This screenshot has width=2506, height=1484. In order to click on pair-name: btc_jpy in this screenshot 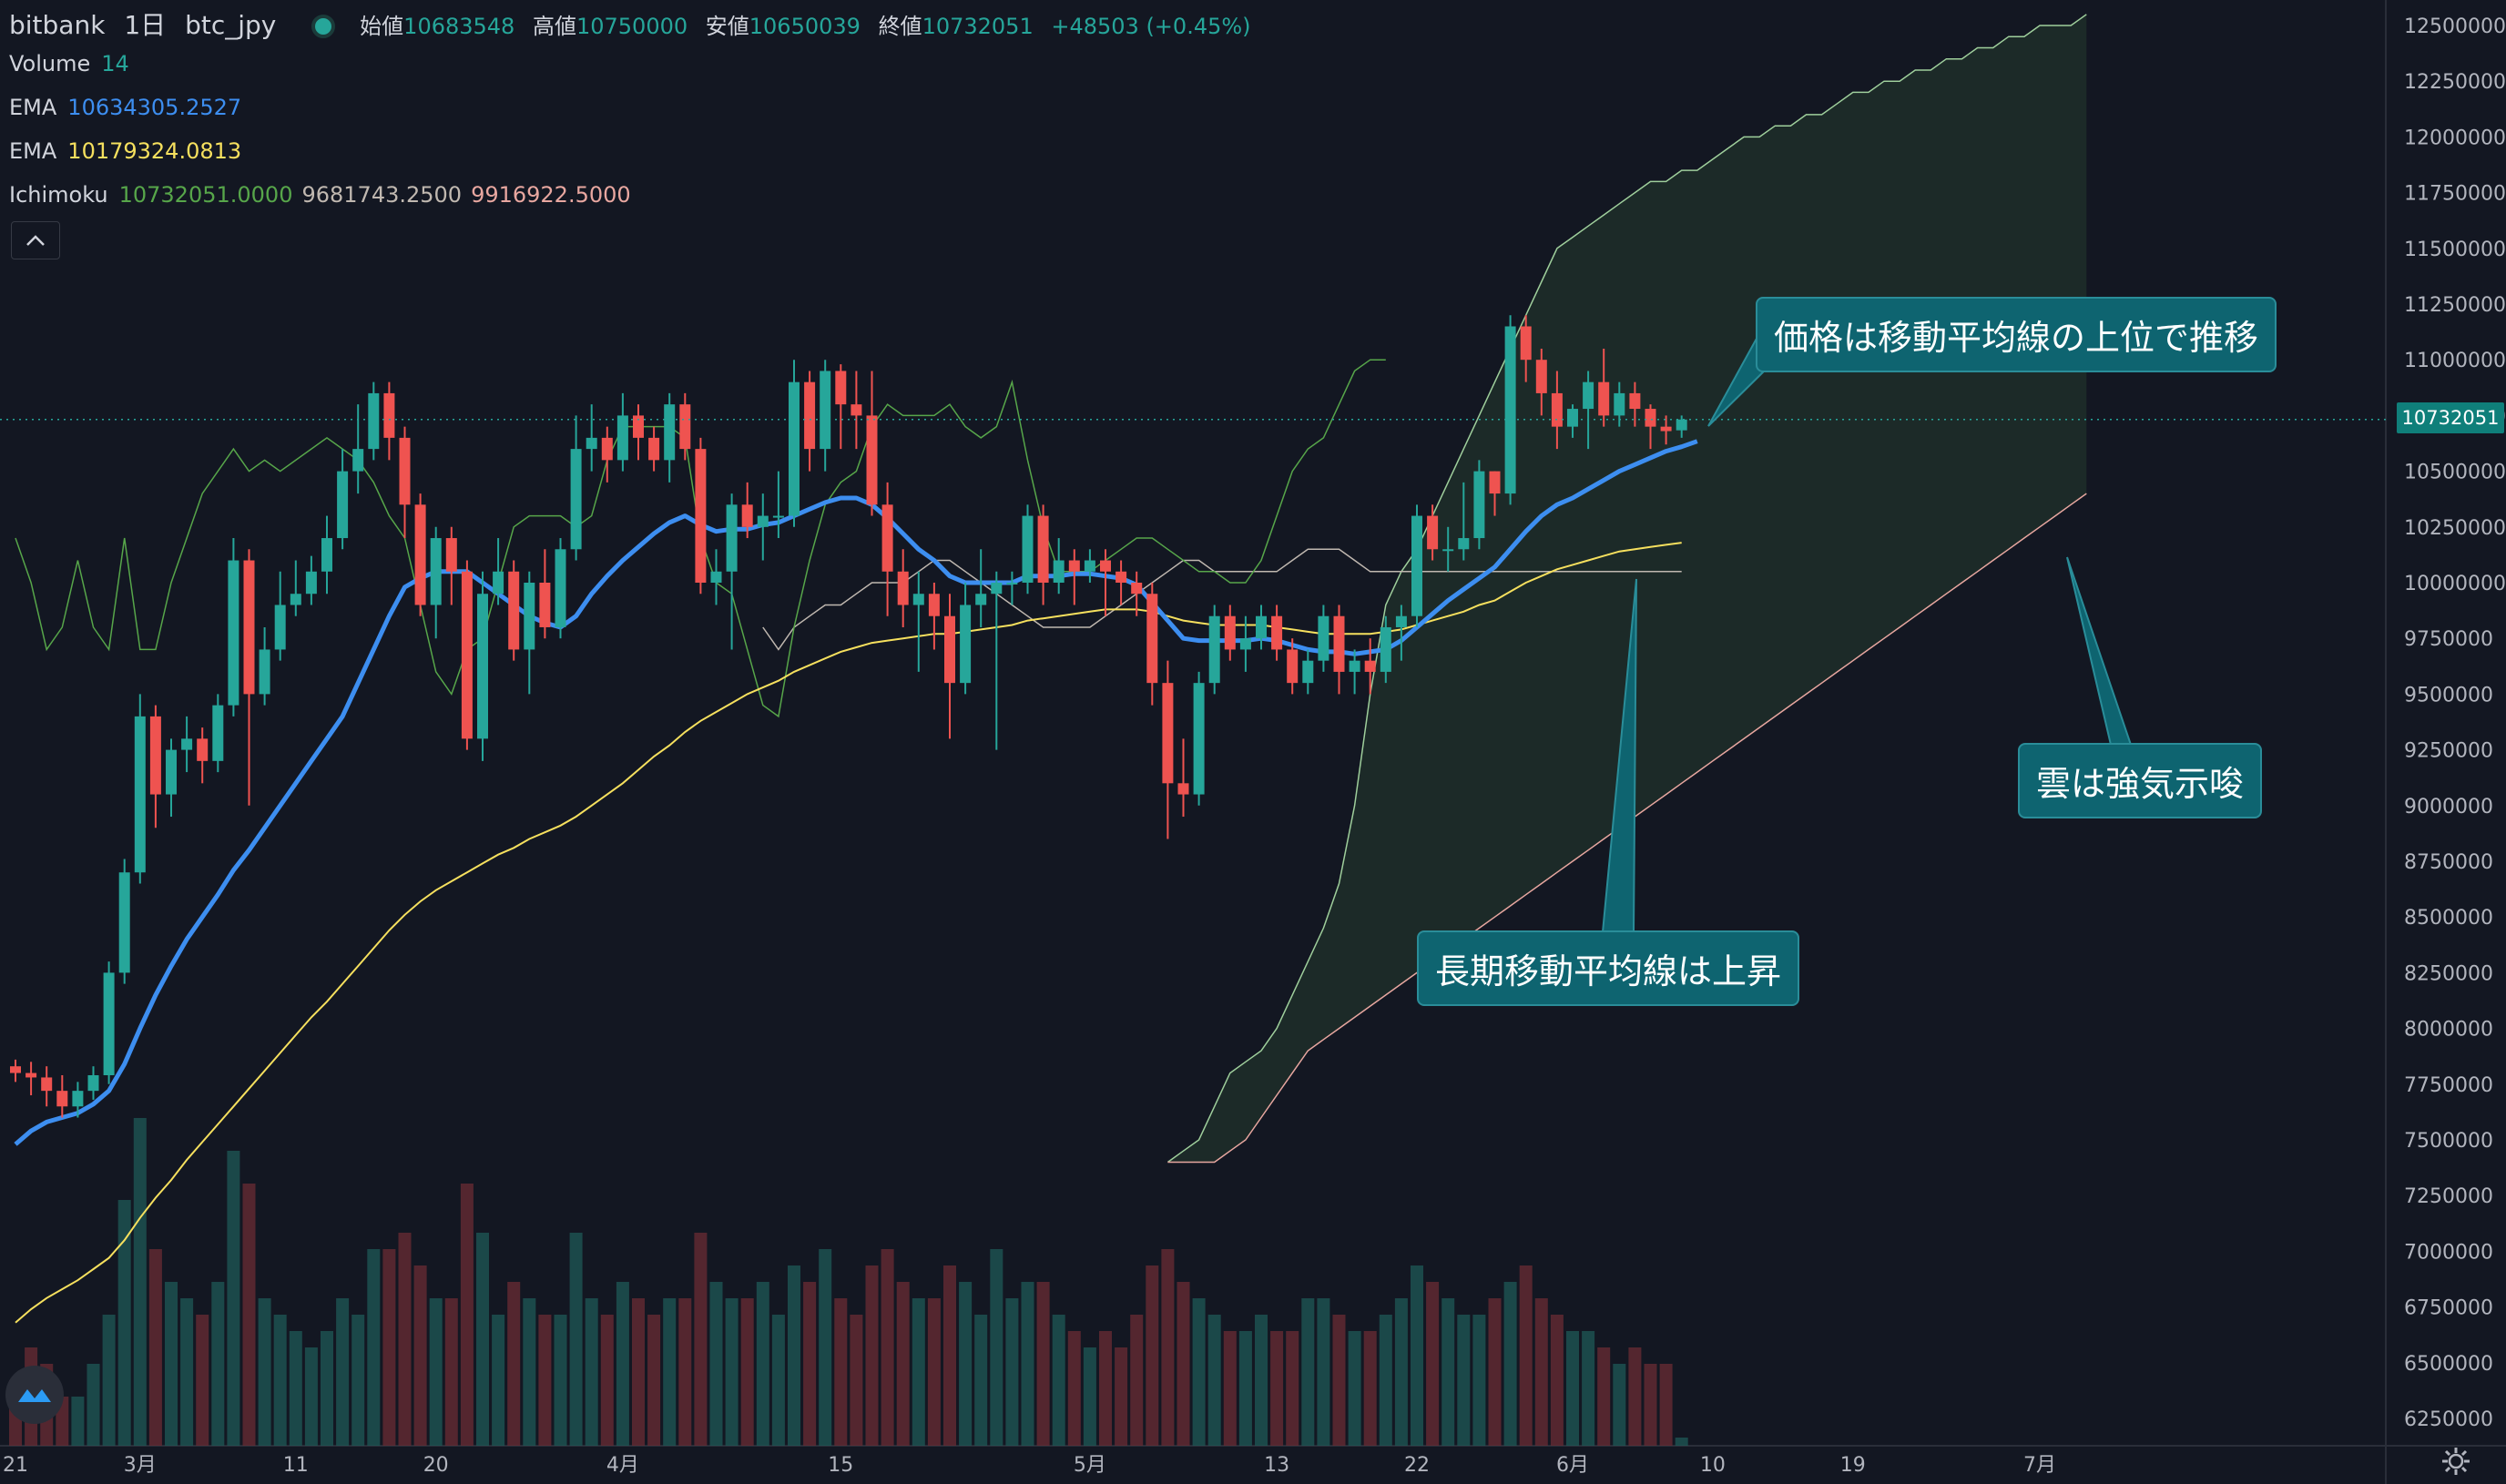, I will do `click(231, 25)`.